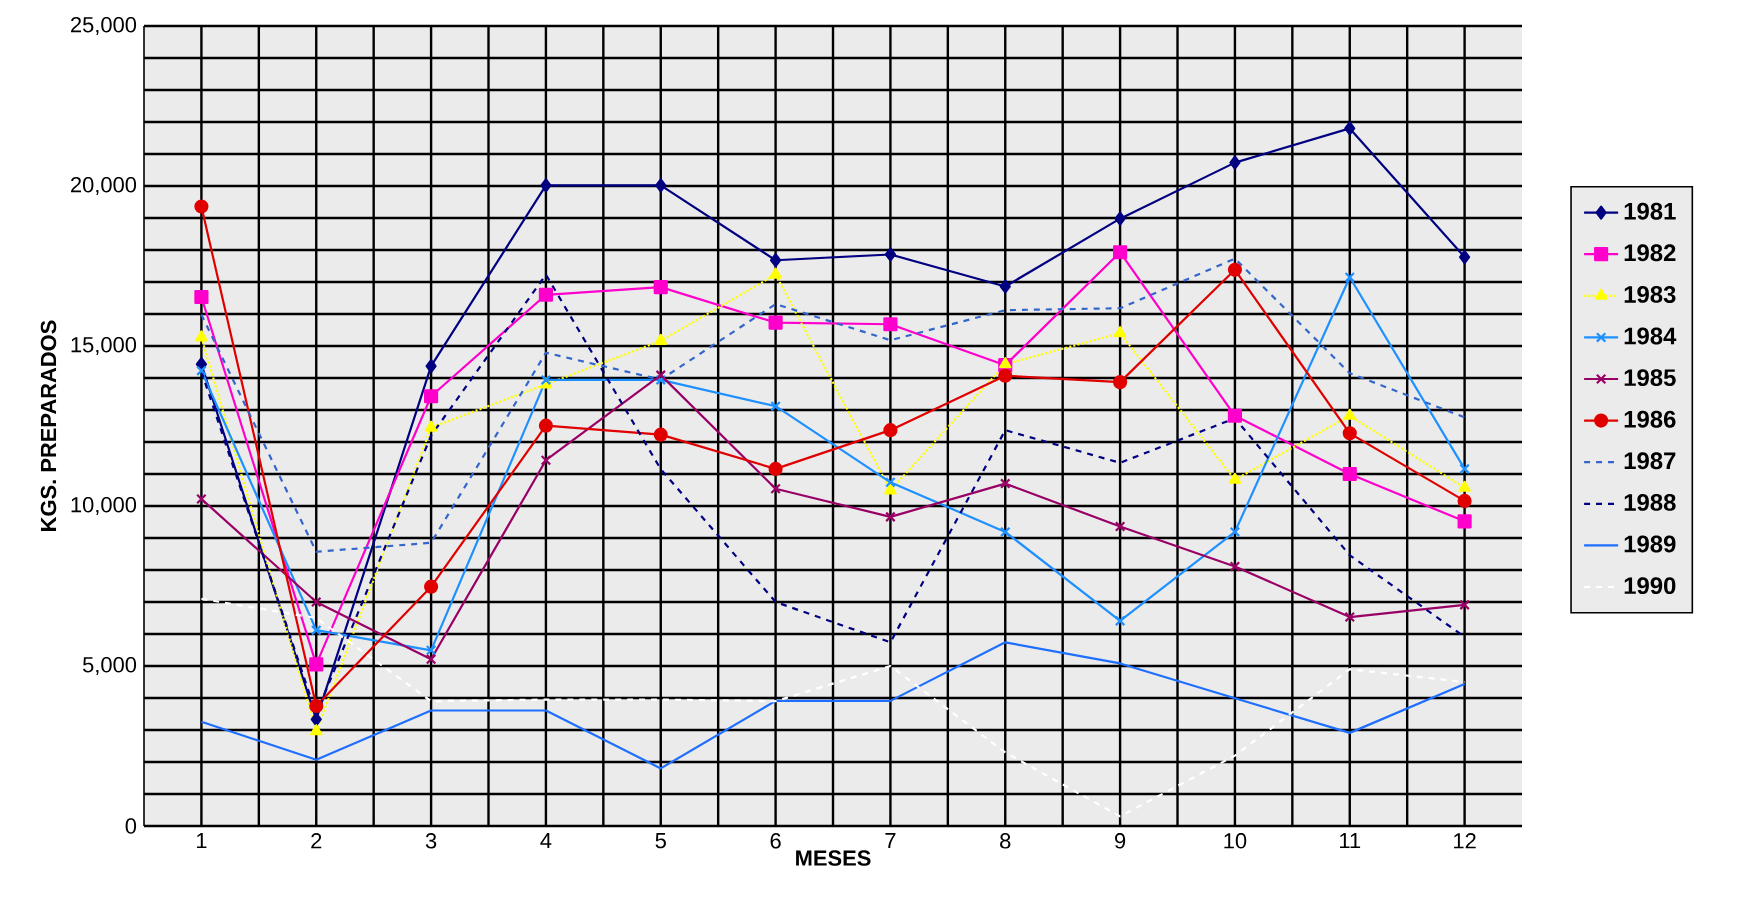 The image size is (1742, 905). Describe the element at coordinates (1465, 841) in the screenshot. I see `x-tick-label: 12` at that location.